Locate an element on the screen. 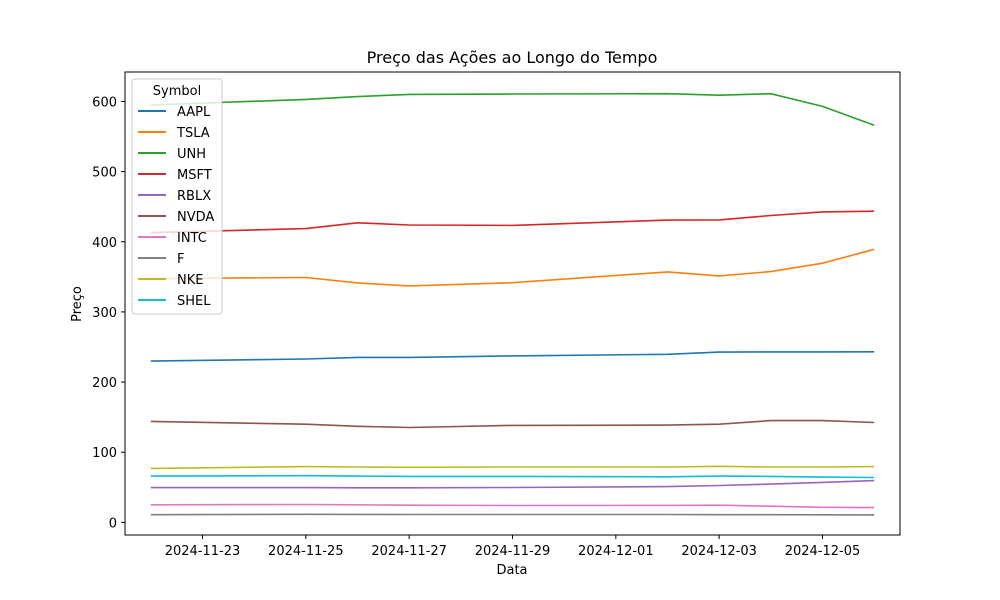 Image resolution: width=1000 pixels, height=600 pixels. series-line-rblx is located at coordinates (512, 484).